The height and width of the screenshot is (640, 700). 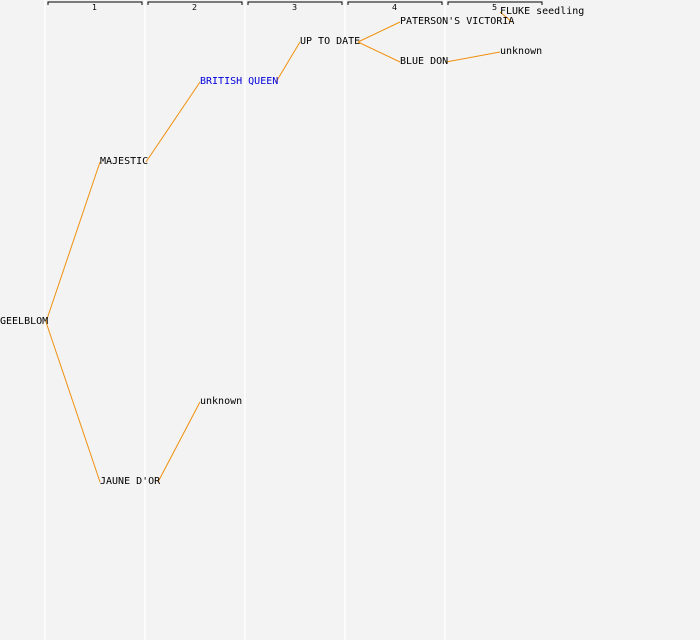 I want to click on generation-number: 4, so click(x=395, y=7).